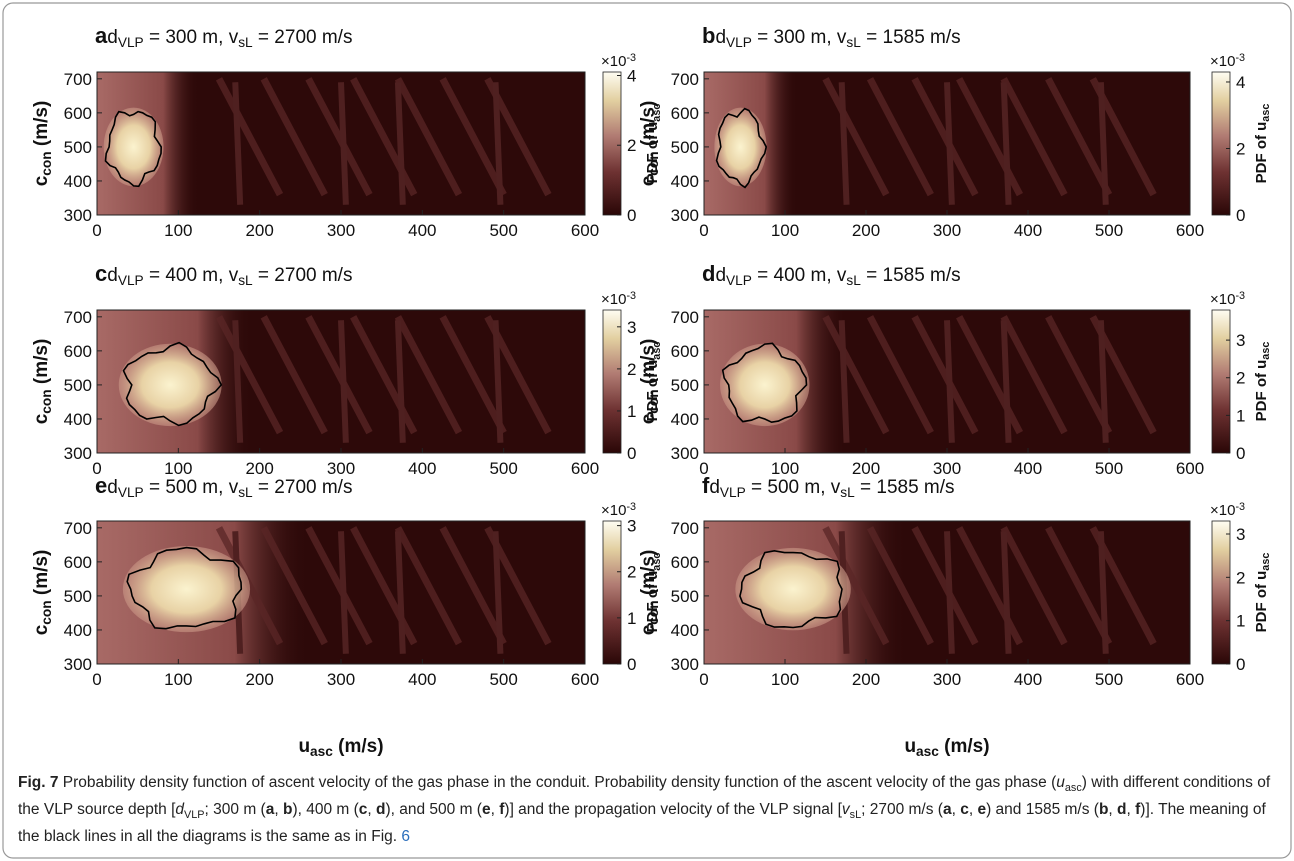 Image resolution: width=1294 pixels, height=861 pixels. I want to click on x-label-part: (m/s), so click(964, 746).